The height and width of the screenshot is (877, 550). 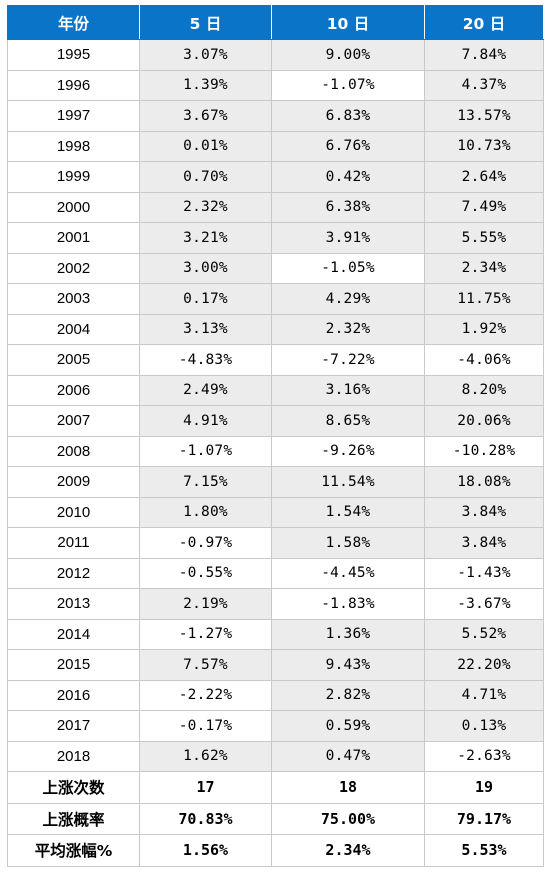 I want to click on return-cell-d5: -2.22%, so click(x=205, y=695).